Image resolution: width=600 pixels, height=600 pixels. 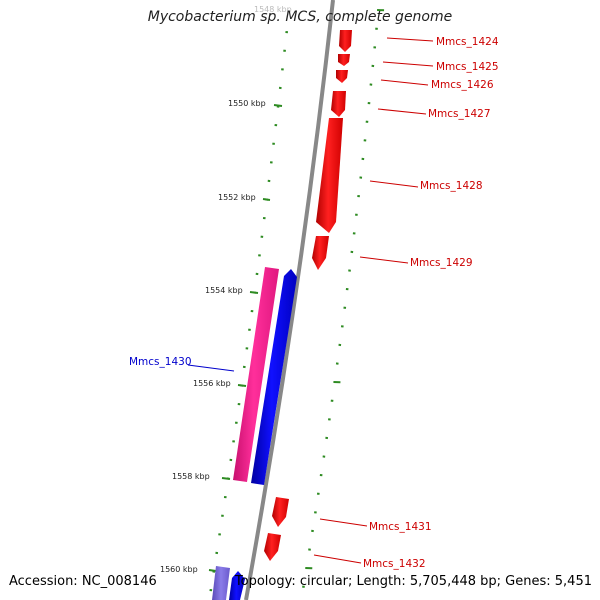 What do you see at coordinates (459, 114) in the screenshot?
I see `gene-label: Mmcs_1427` at bounding box center [459, 114].